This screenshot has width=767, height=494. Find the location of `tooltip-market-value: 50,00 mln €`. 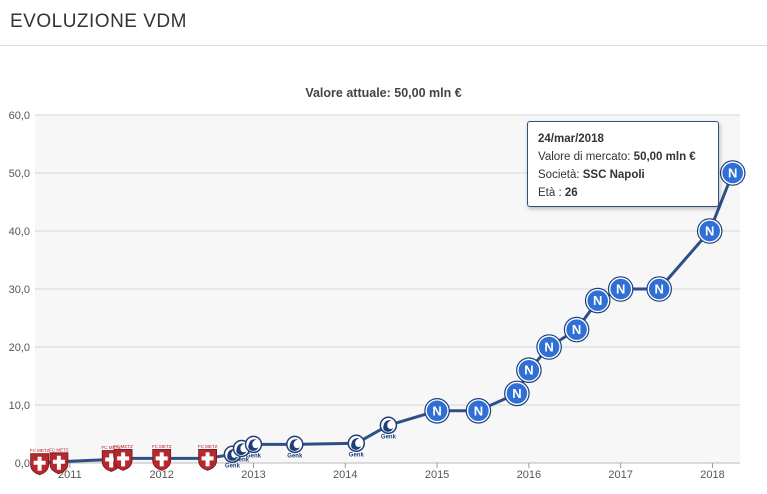

tooltip-market-value: 50,00 mln € is located at coordinates (664, 157).